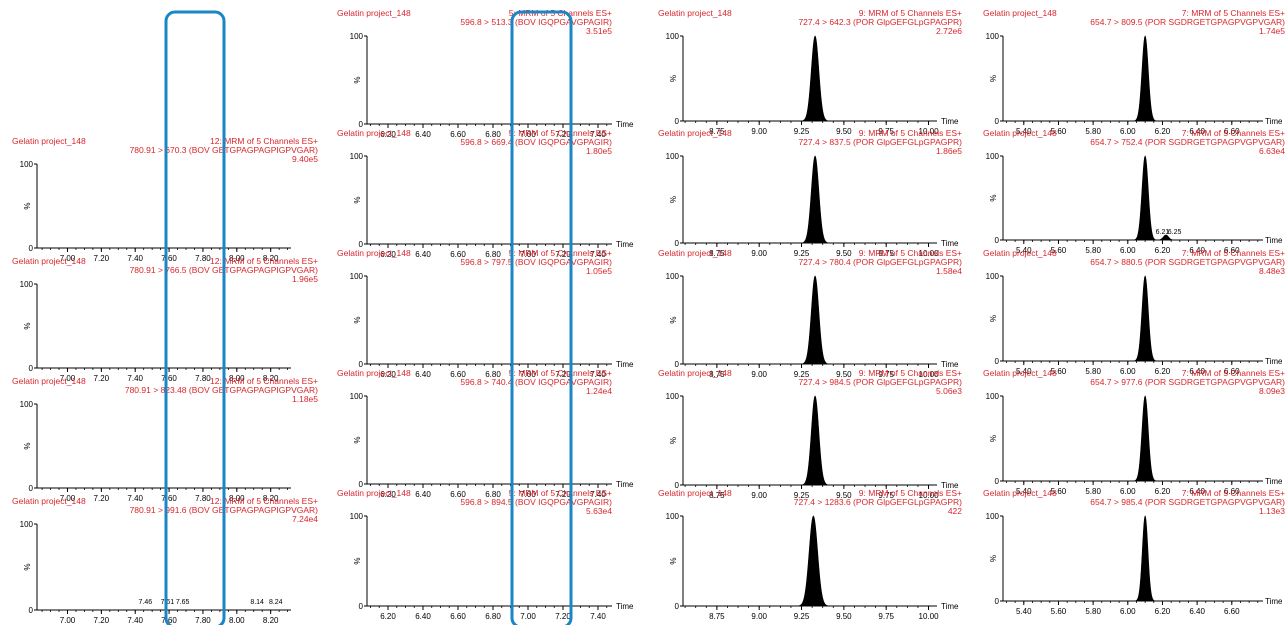 The height and width of the screenshot is (625, 1285). What do you see at coordinates (844, 253) in the screenshot?
I see `x-tick-label: 9.50` at bounding box center [844, 253].